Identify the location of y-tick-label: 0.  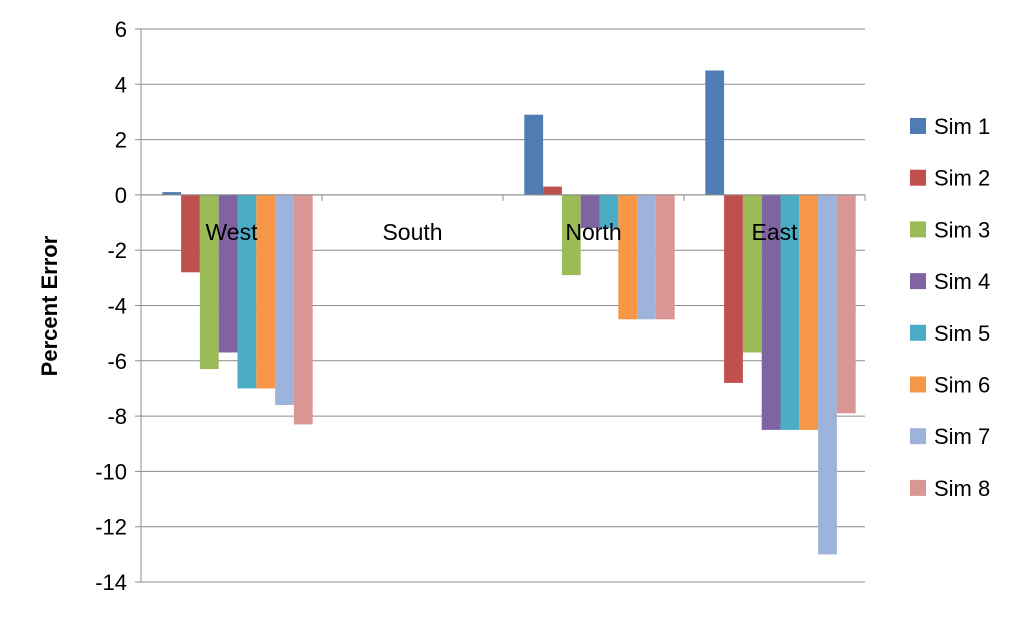
(121, 195).